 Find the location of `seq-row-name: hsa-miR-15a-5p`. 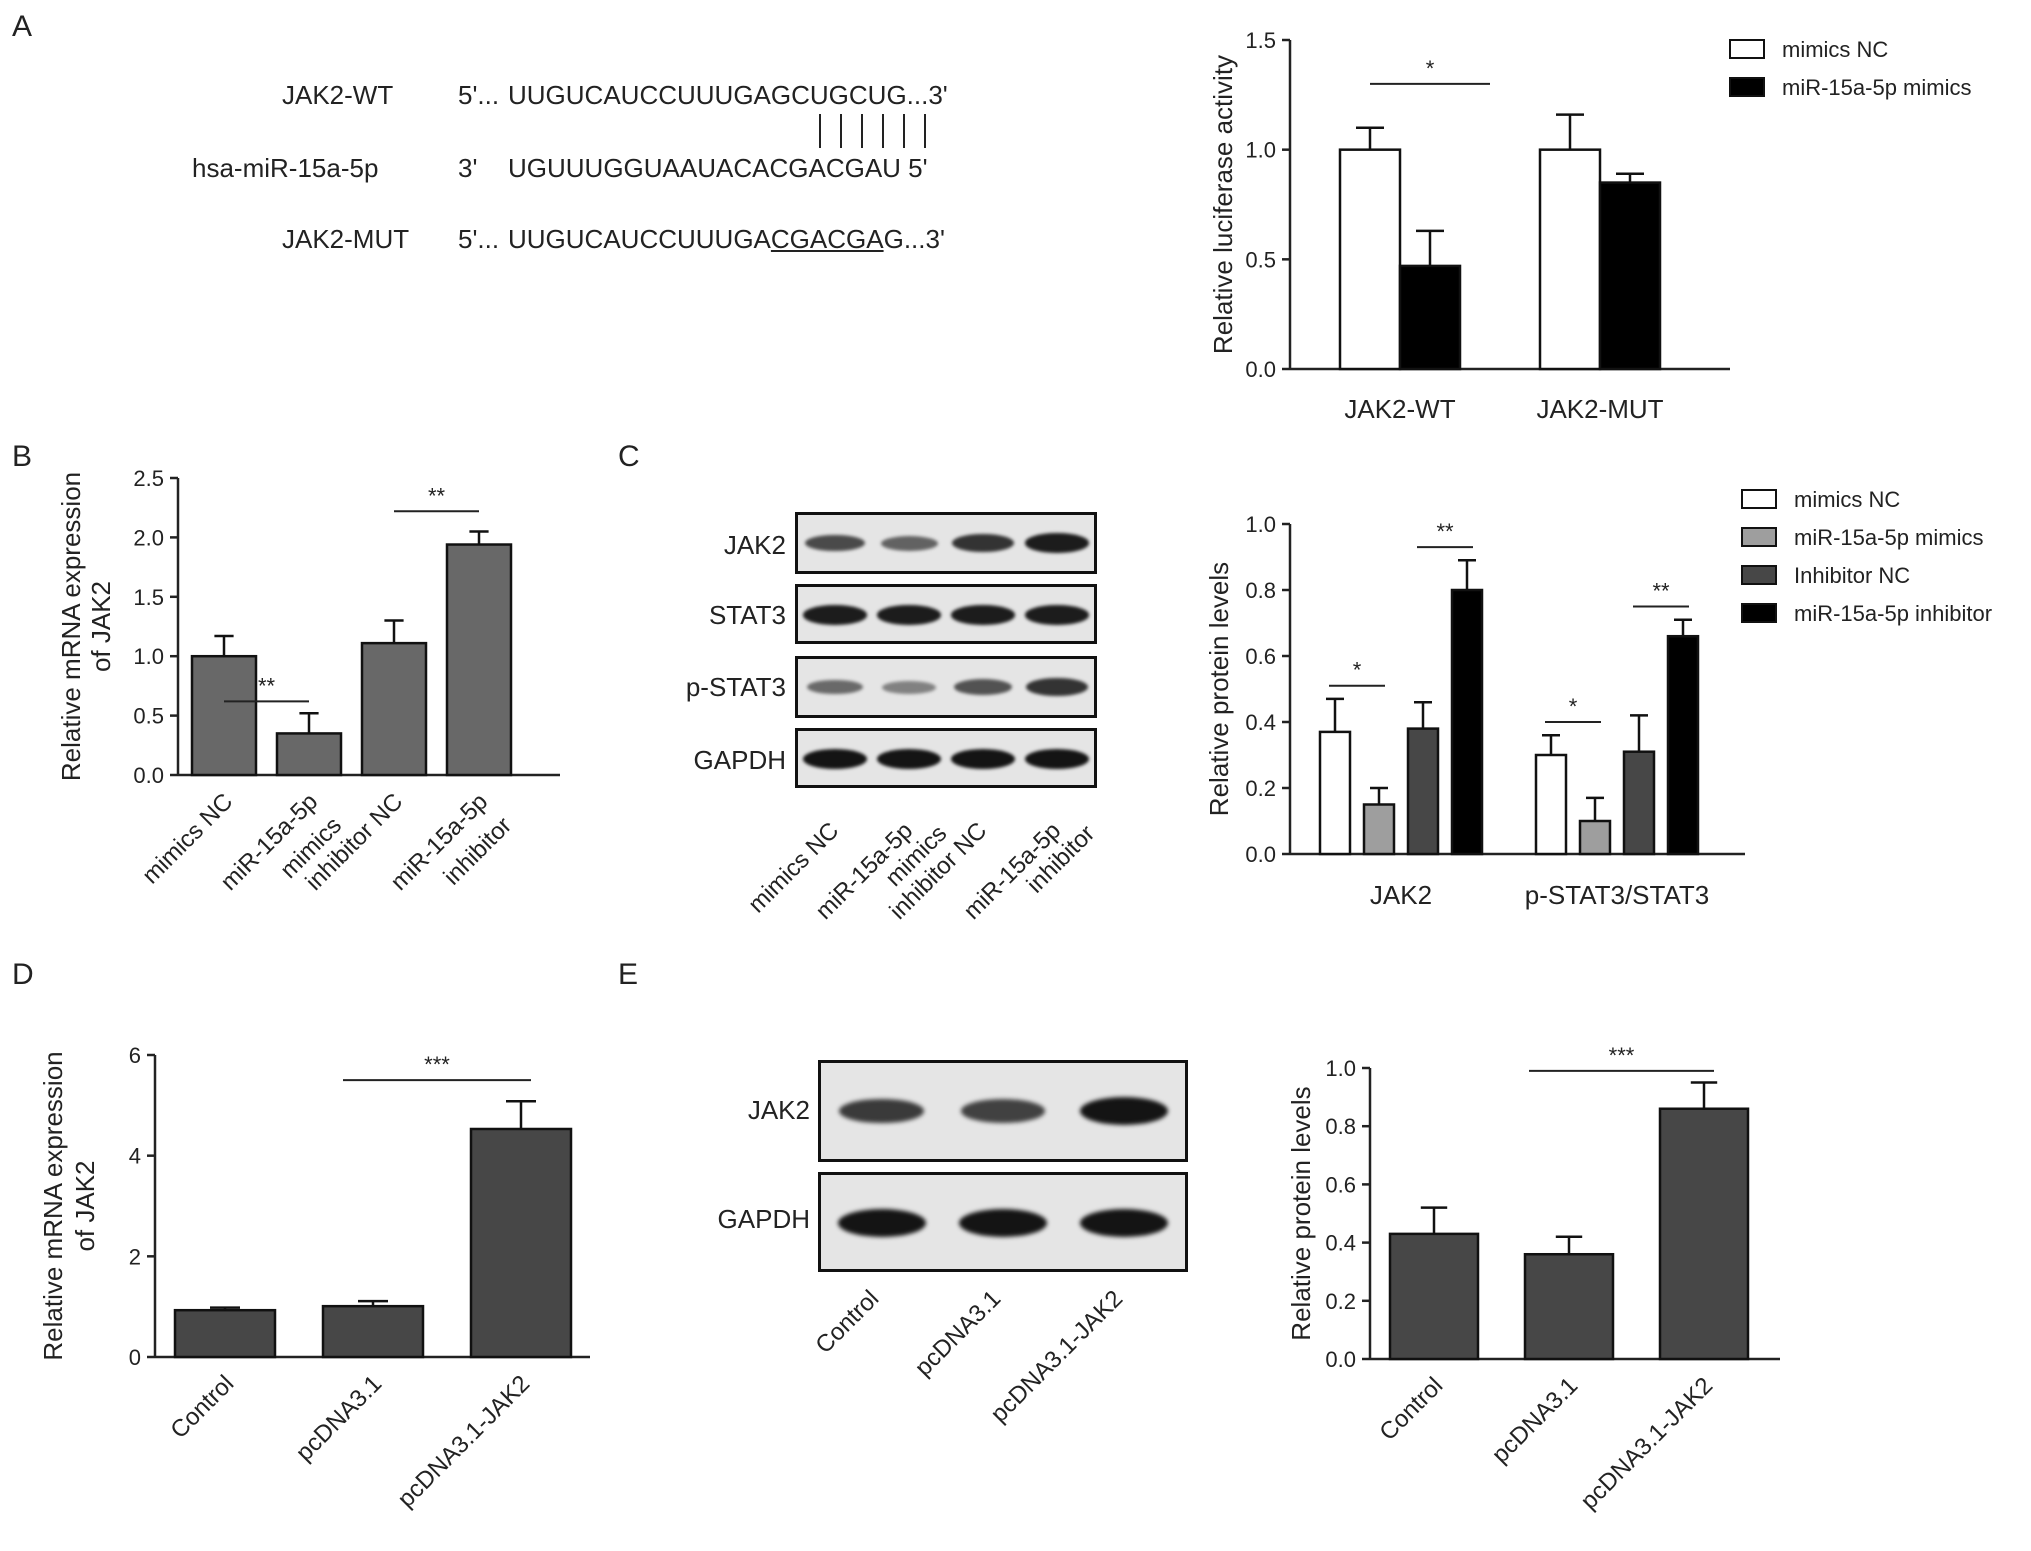

seq-row-name: hsa-miR-15a-5p is located at coordinates (285, 168).